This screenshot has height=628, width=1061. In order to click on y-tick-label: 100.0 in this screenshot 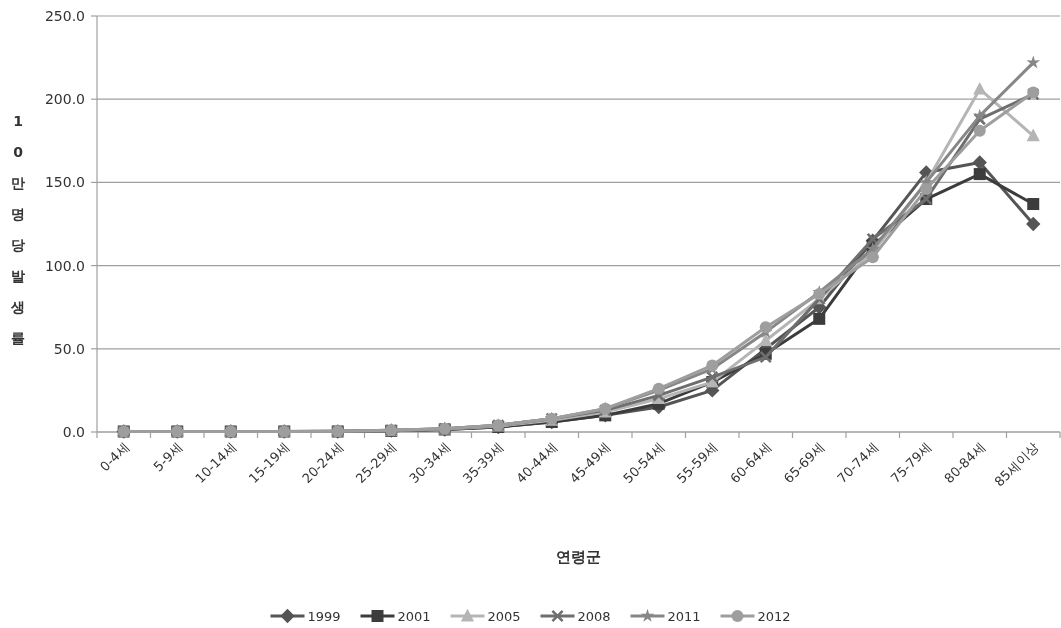, I will do `click(64, 265)`.